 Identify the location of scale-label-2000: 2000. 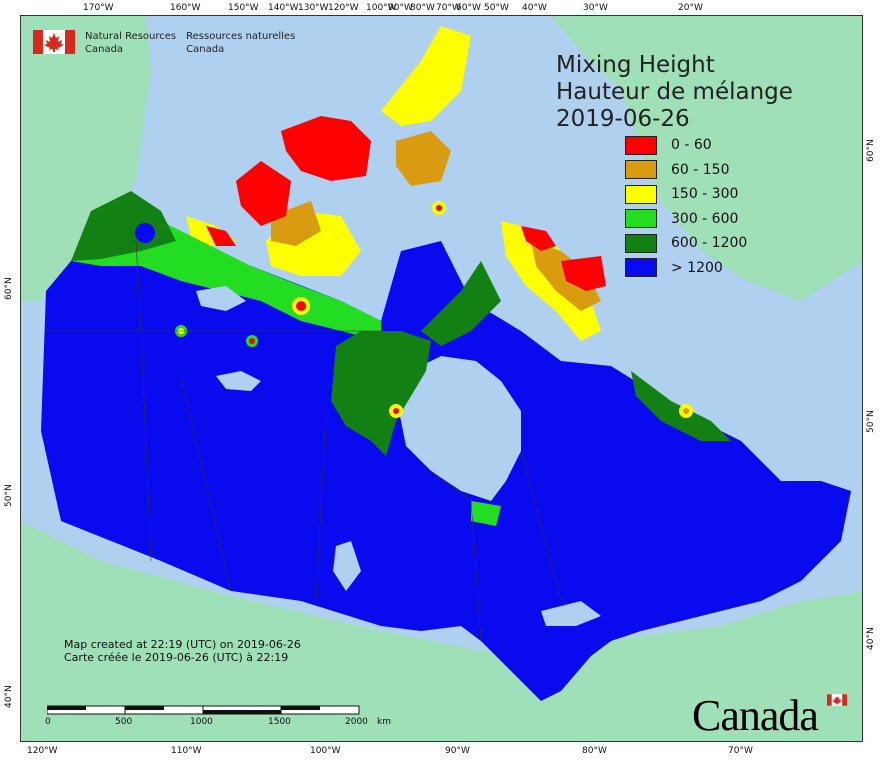
(356, 722).